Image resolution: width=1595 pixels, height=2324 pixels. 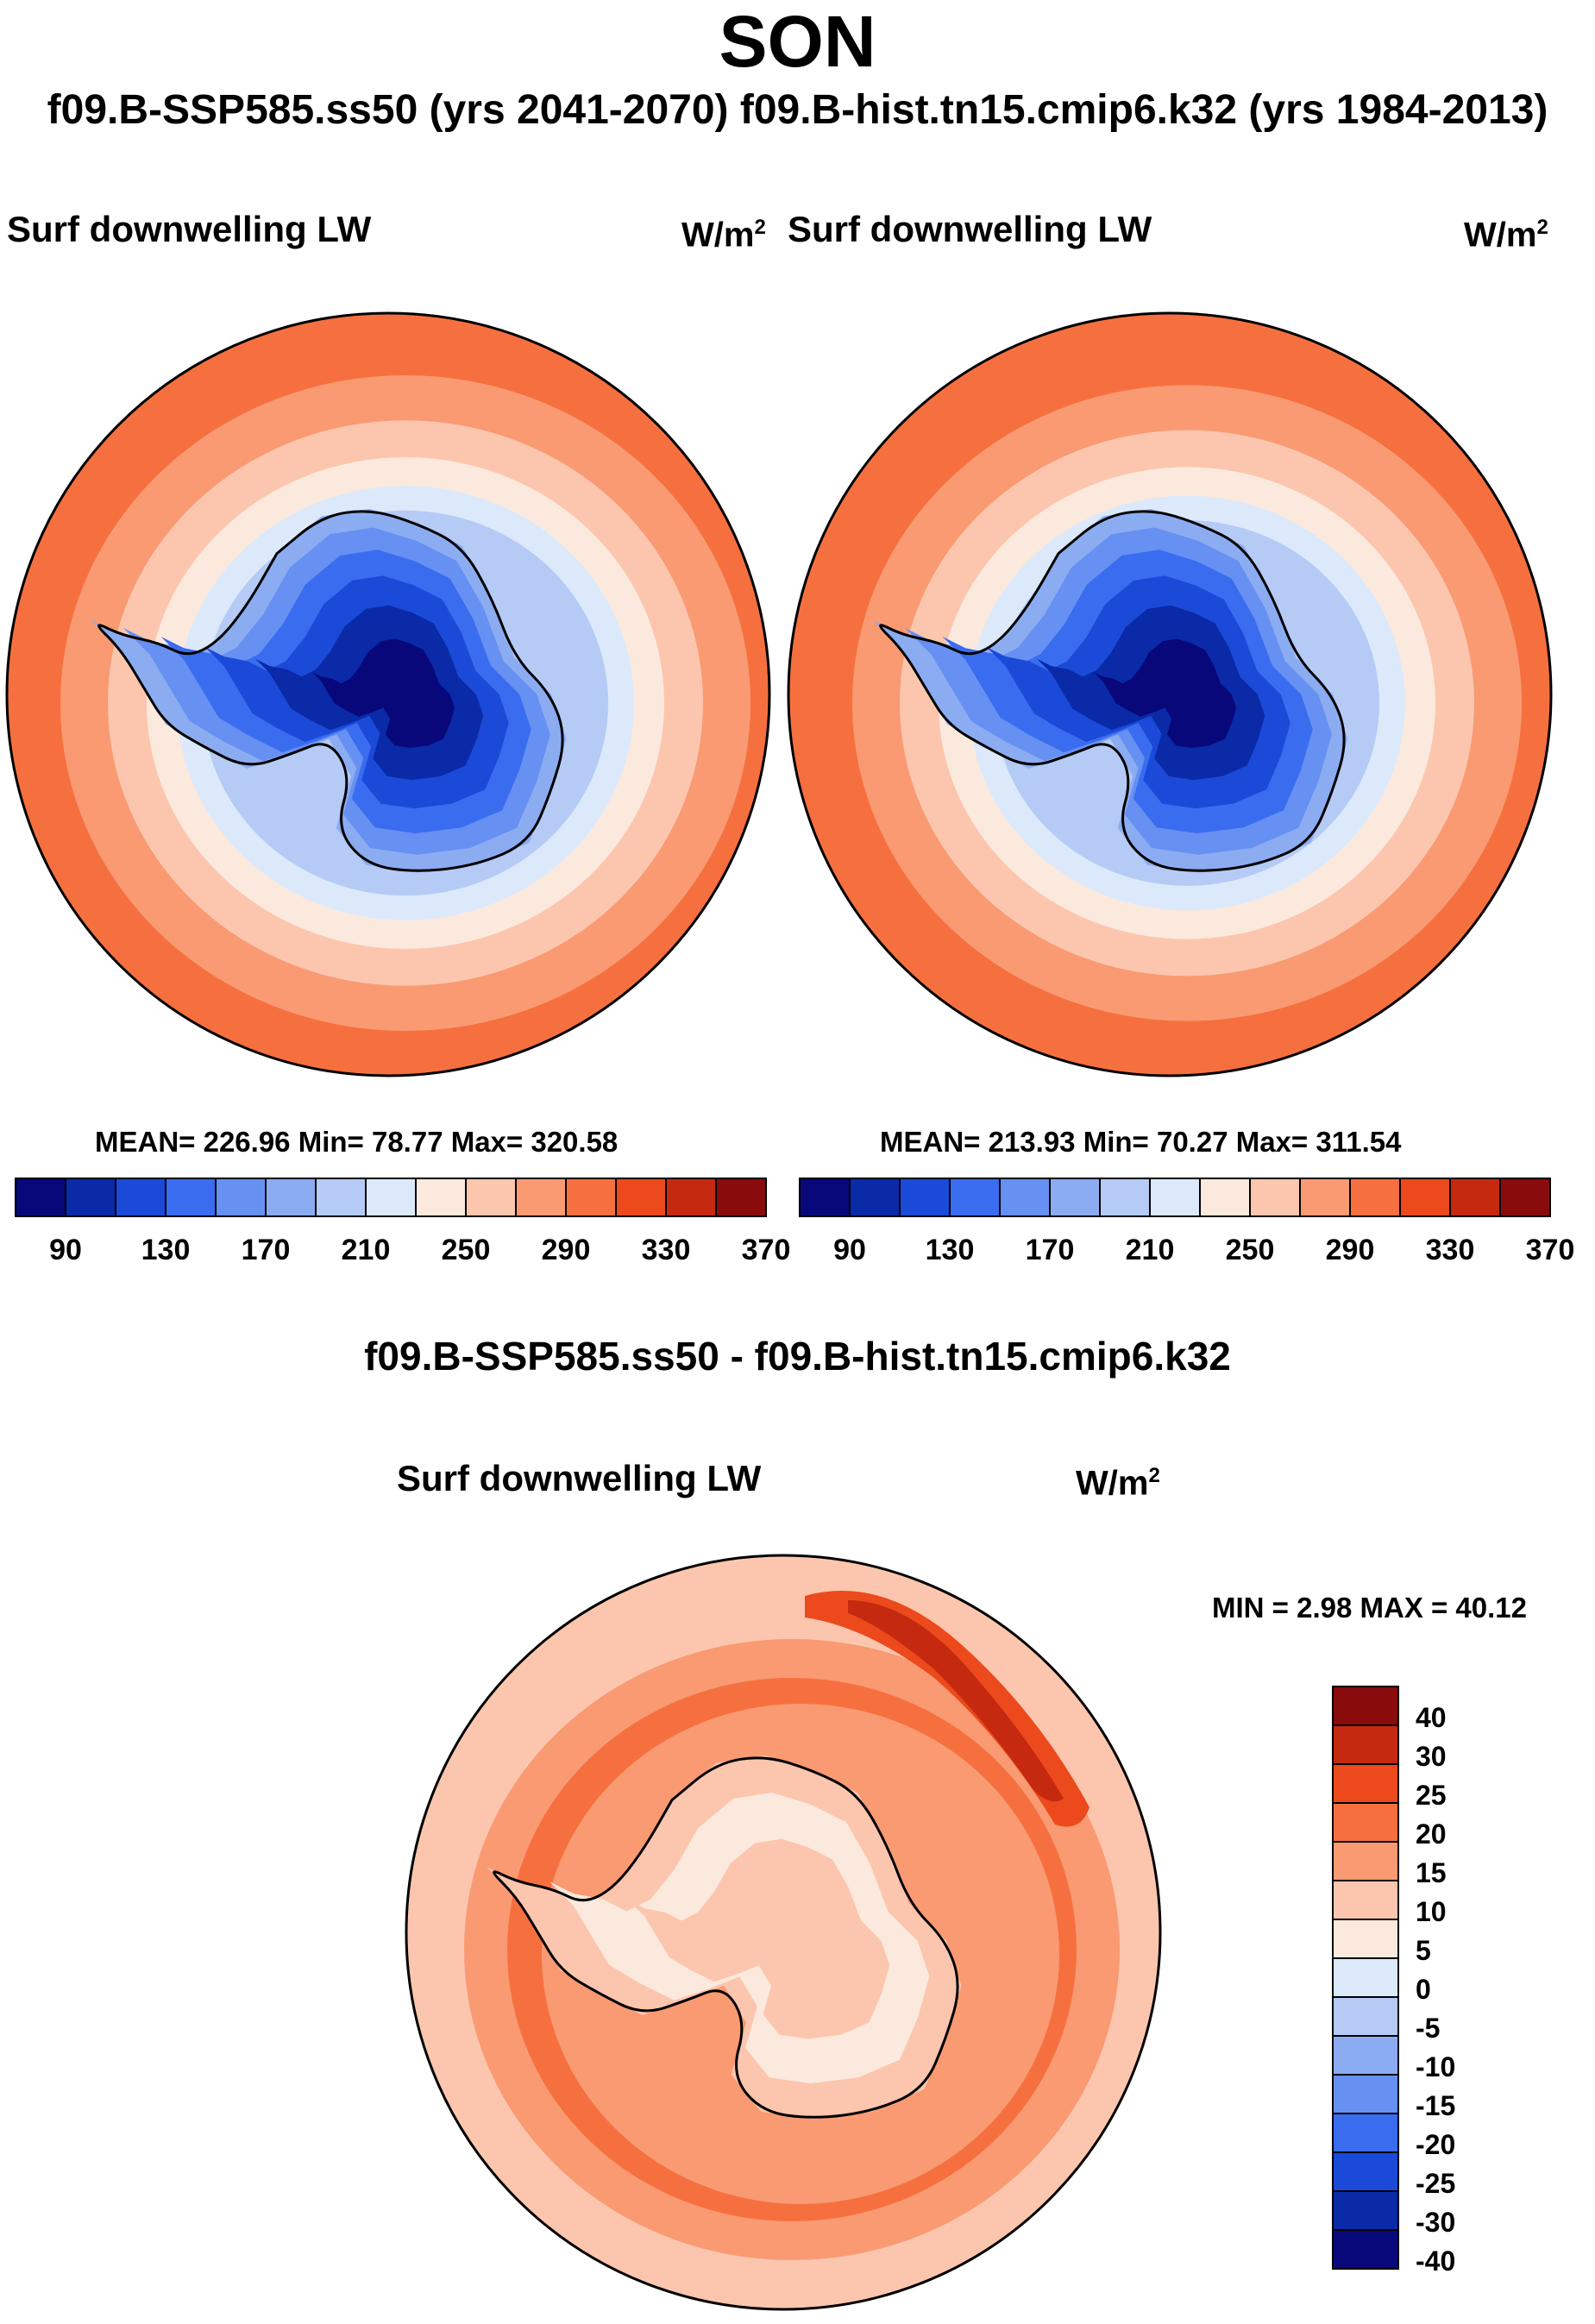 I want to click on right-panel-units: W/m2, so click(x=1506, y=235).